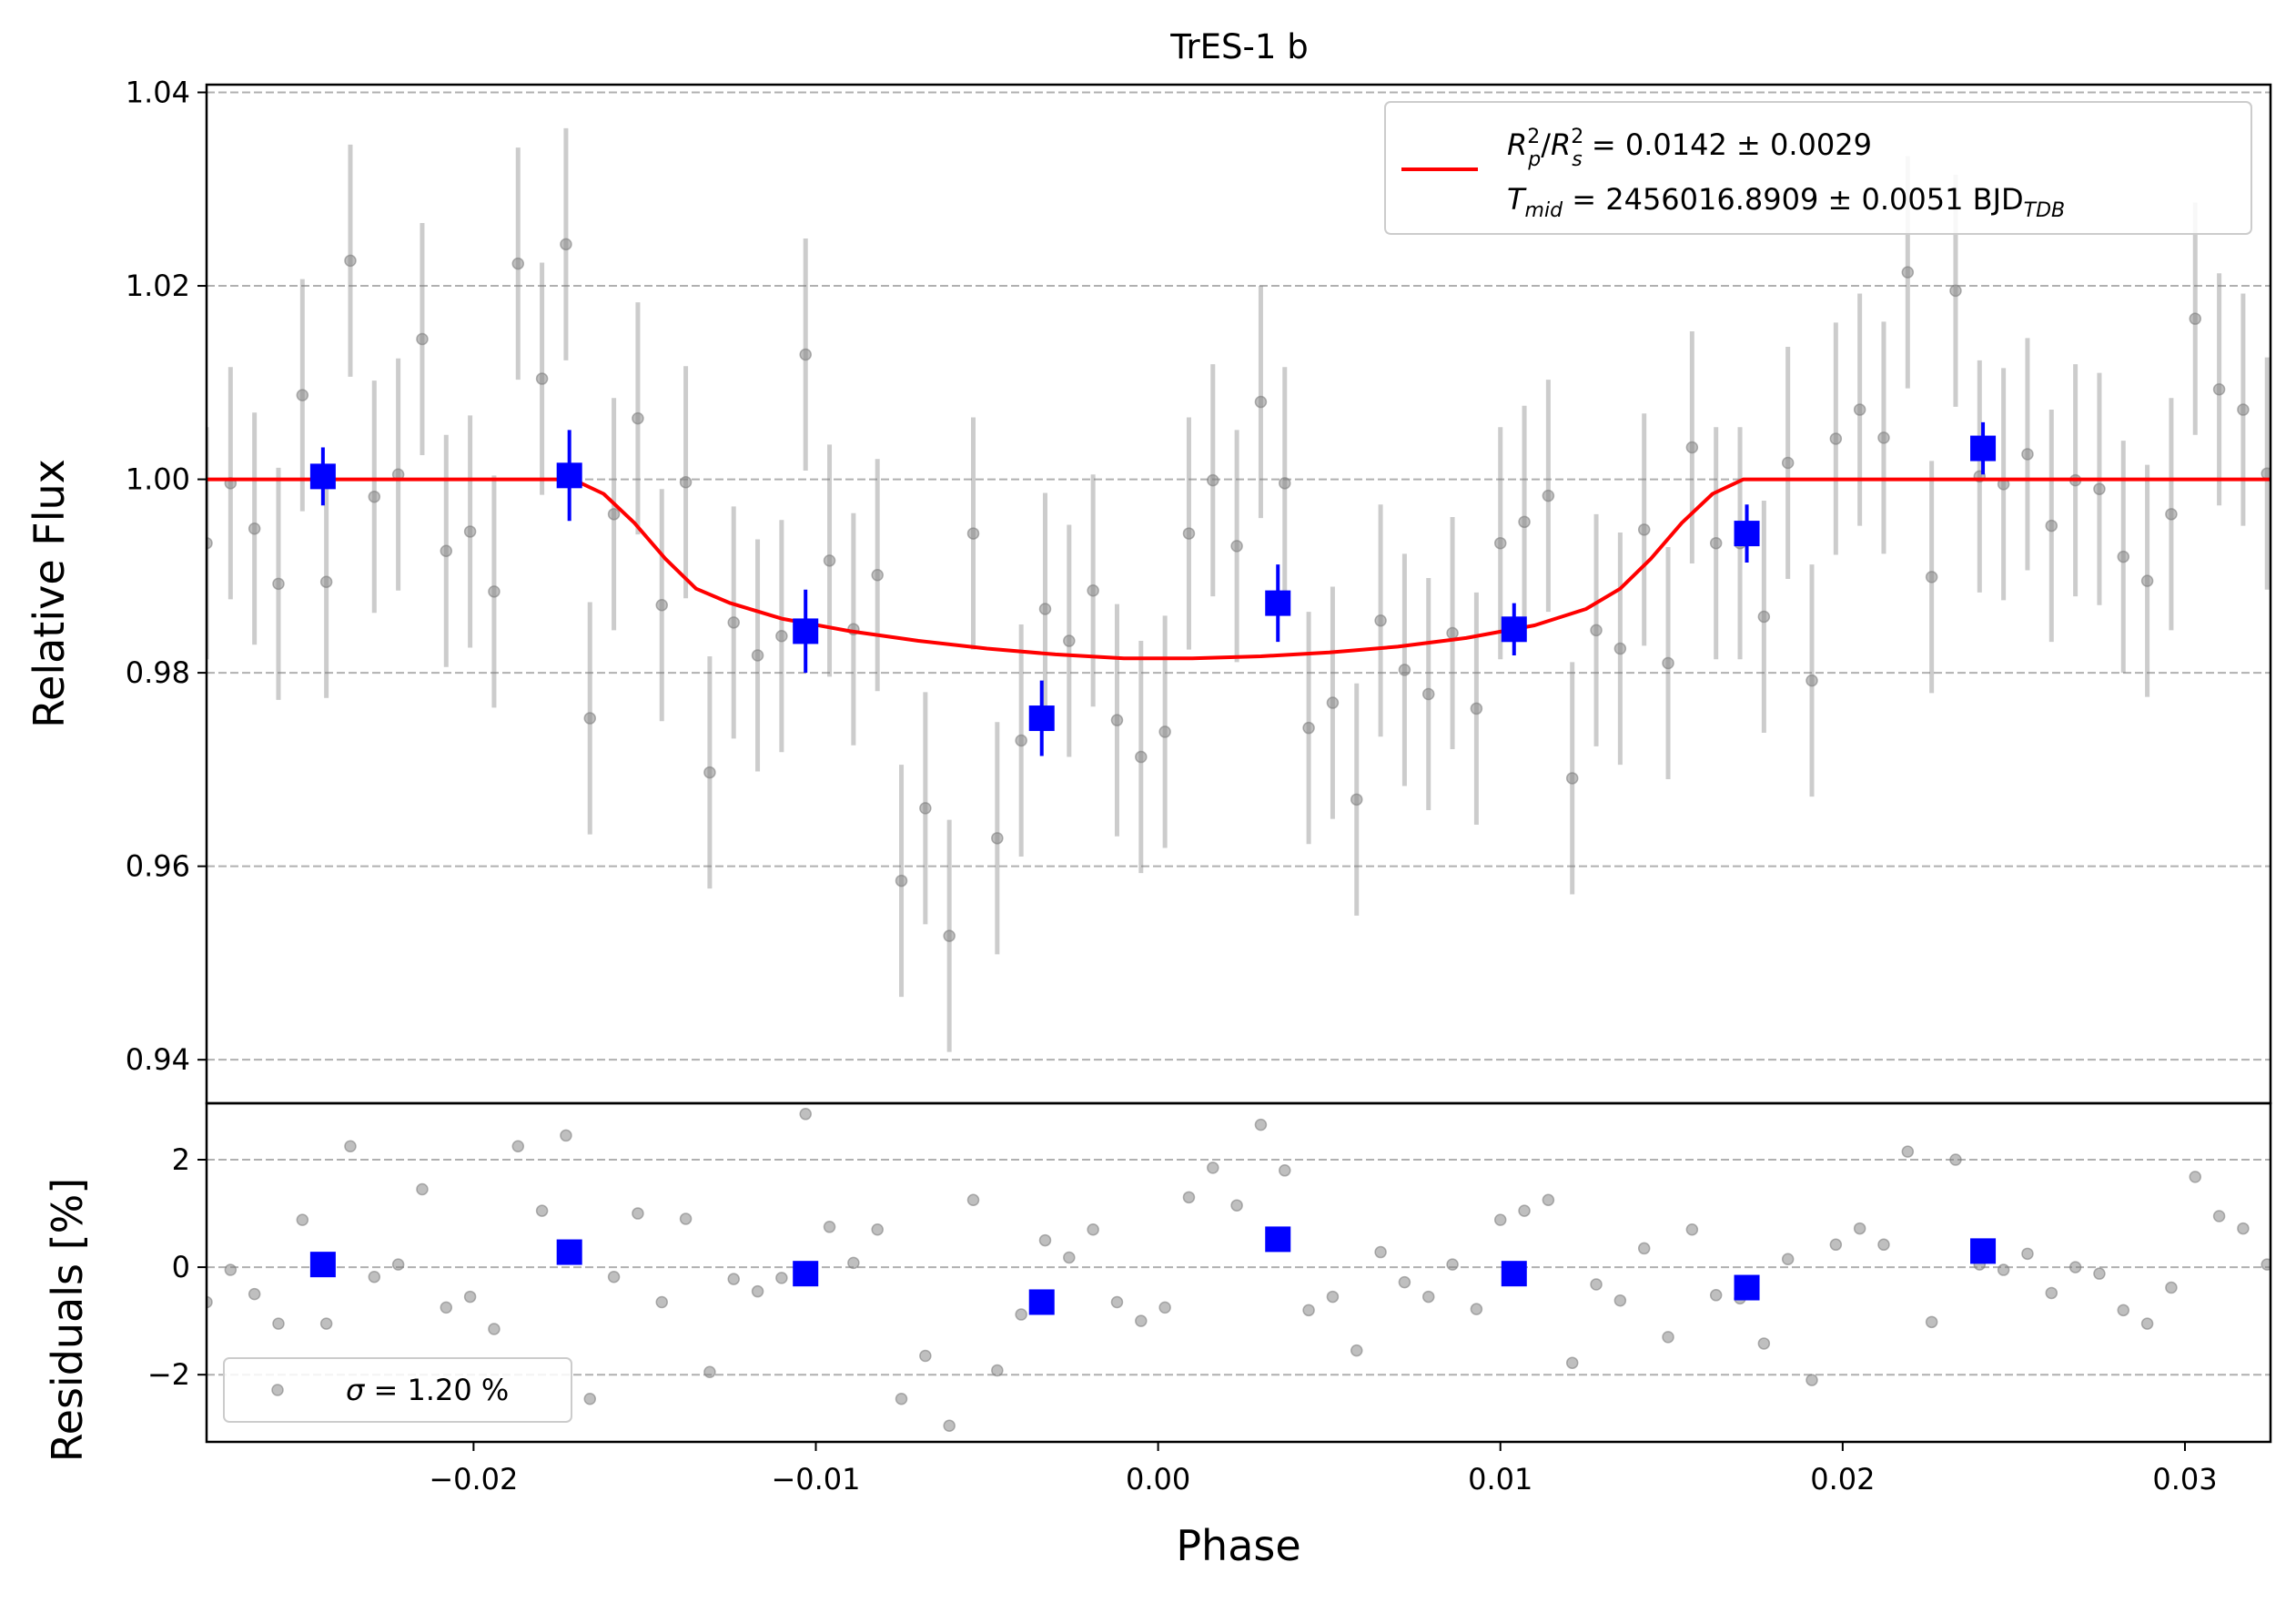  I want to click on flux-y-tick-label: 1.02, so click(158, 286).